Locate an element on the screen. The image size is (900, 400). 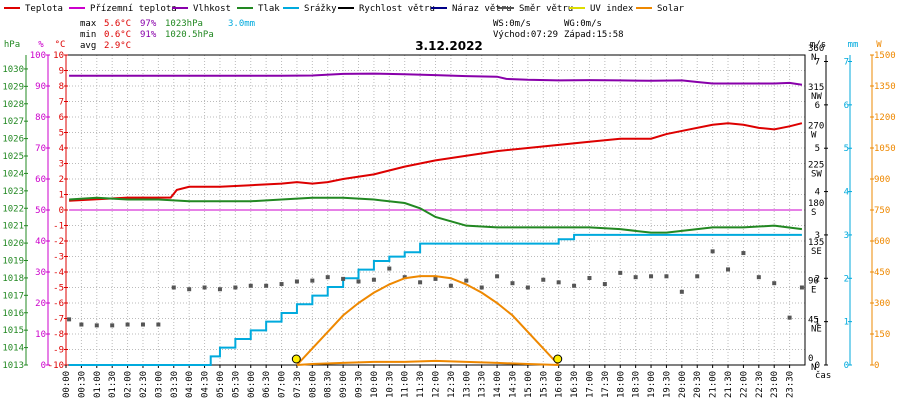
percent-axis-tick-label: 40 is located at coordinates (40, 242).